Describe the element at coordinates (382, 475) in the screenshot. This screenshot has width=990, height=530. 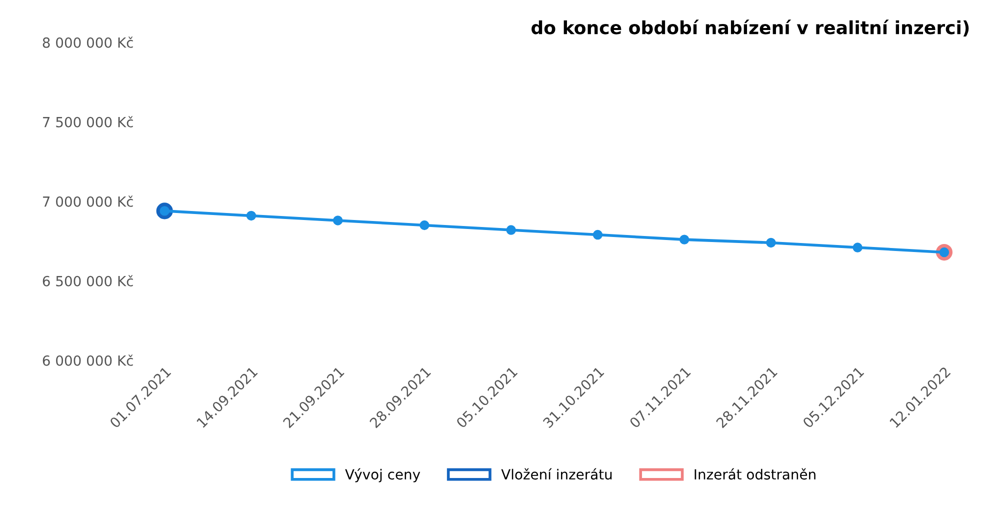
I see `legend-label: Vývoj ceny` at that location.